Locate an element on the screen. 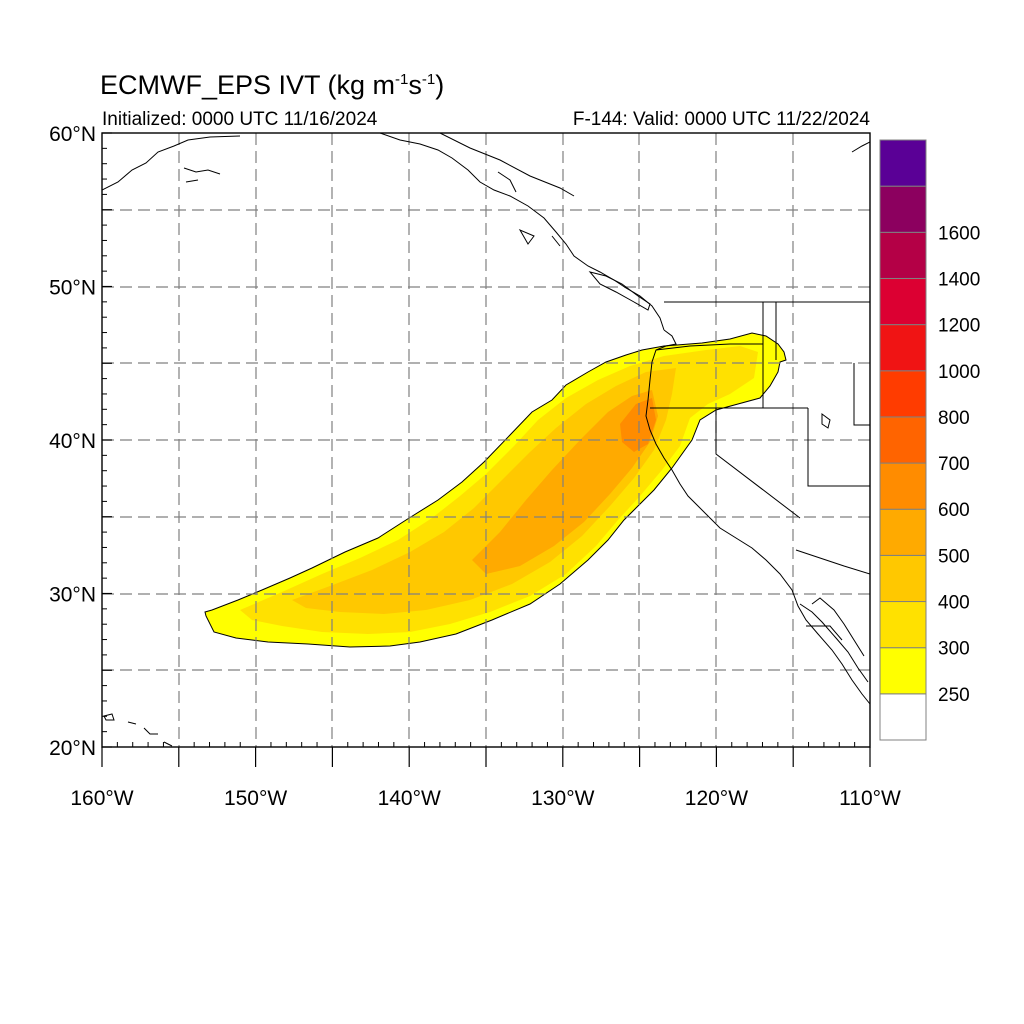 This screenshot has width=1024, height=1024. baja-peninsula is located at coordinates (834, 640).